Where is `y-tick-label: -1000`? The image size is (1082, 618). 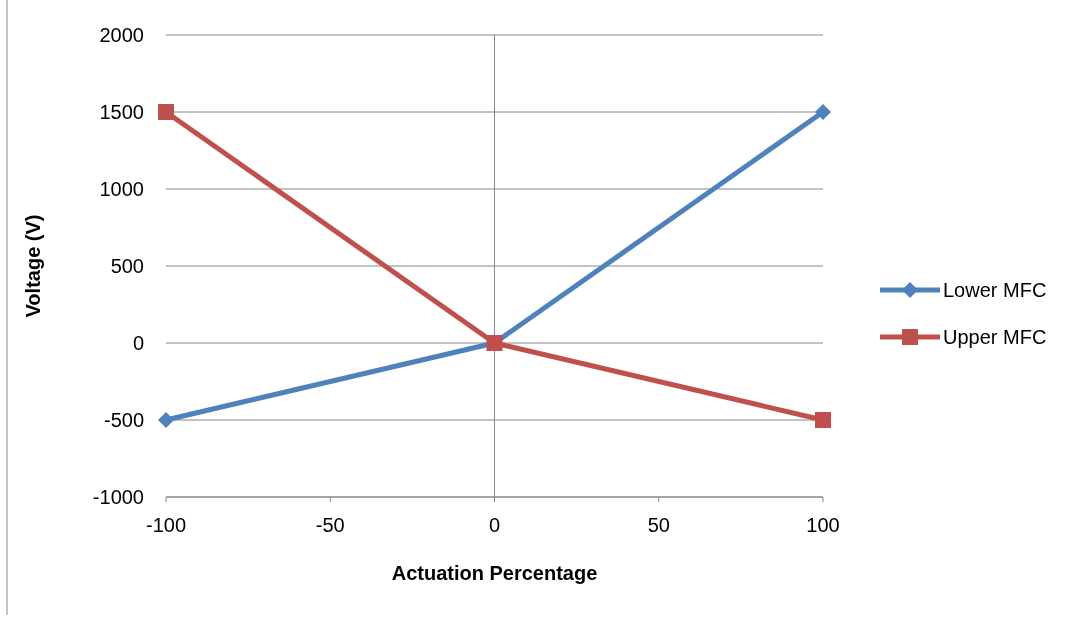 y-tick-label: -1000 is located at coordinates (118, 497).